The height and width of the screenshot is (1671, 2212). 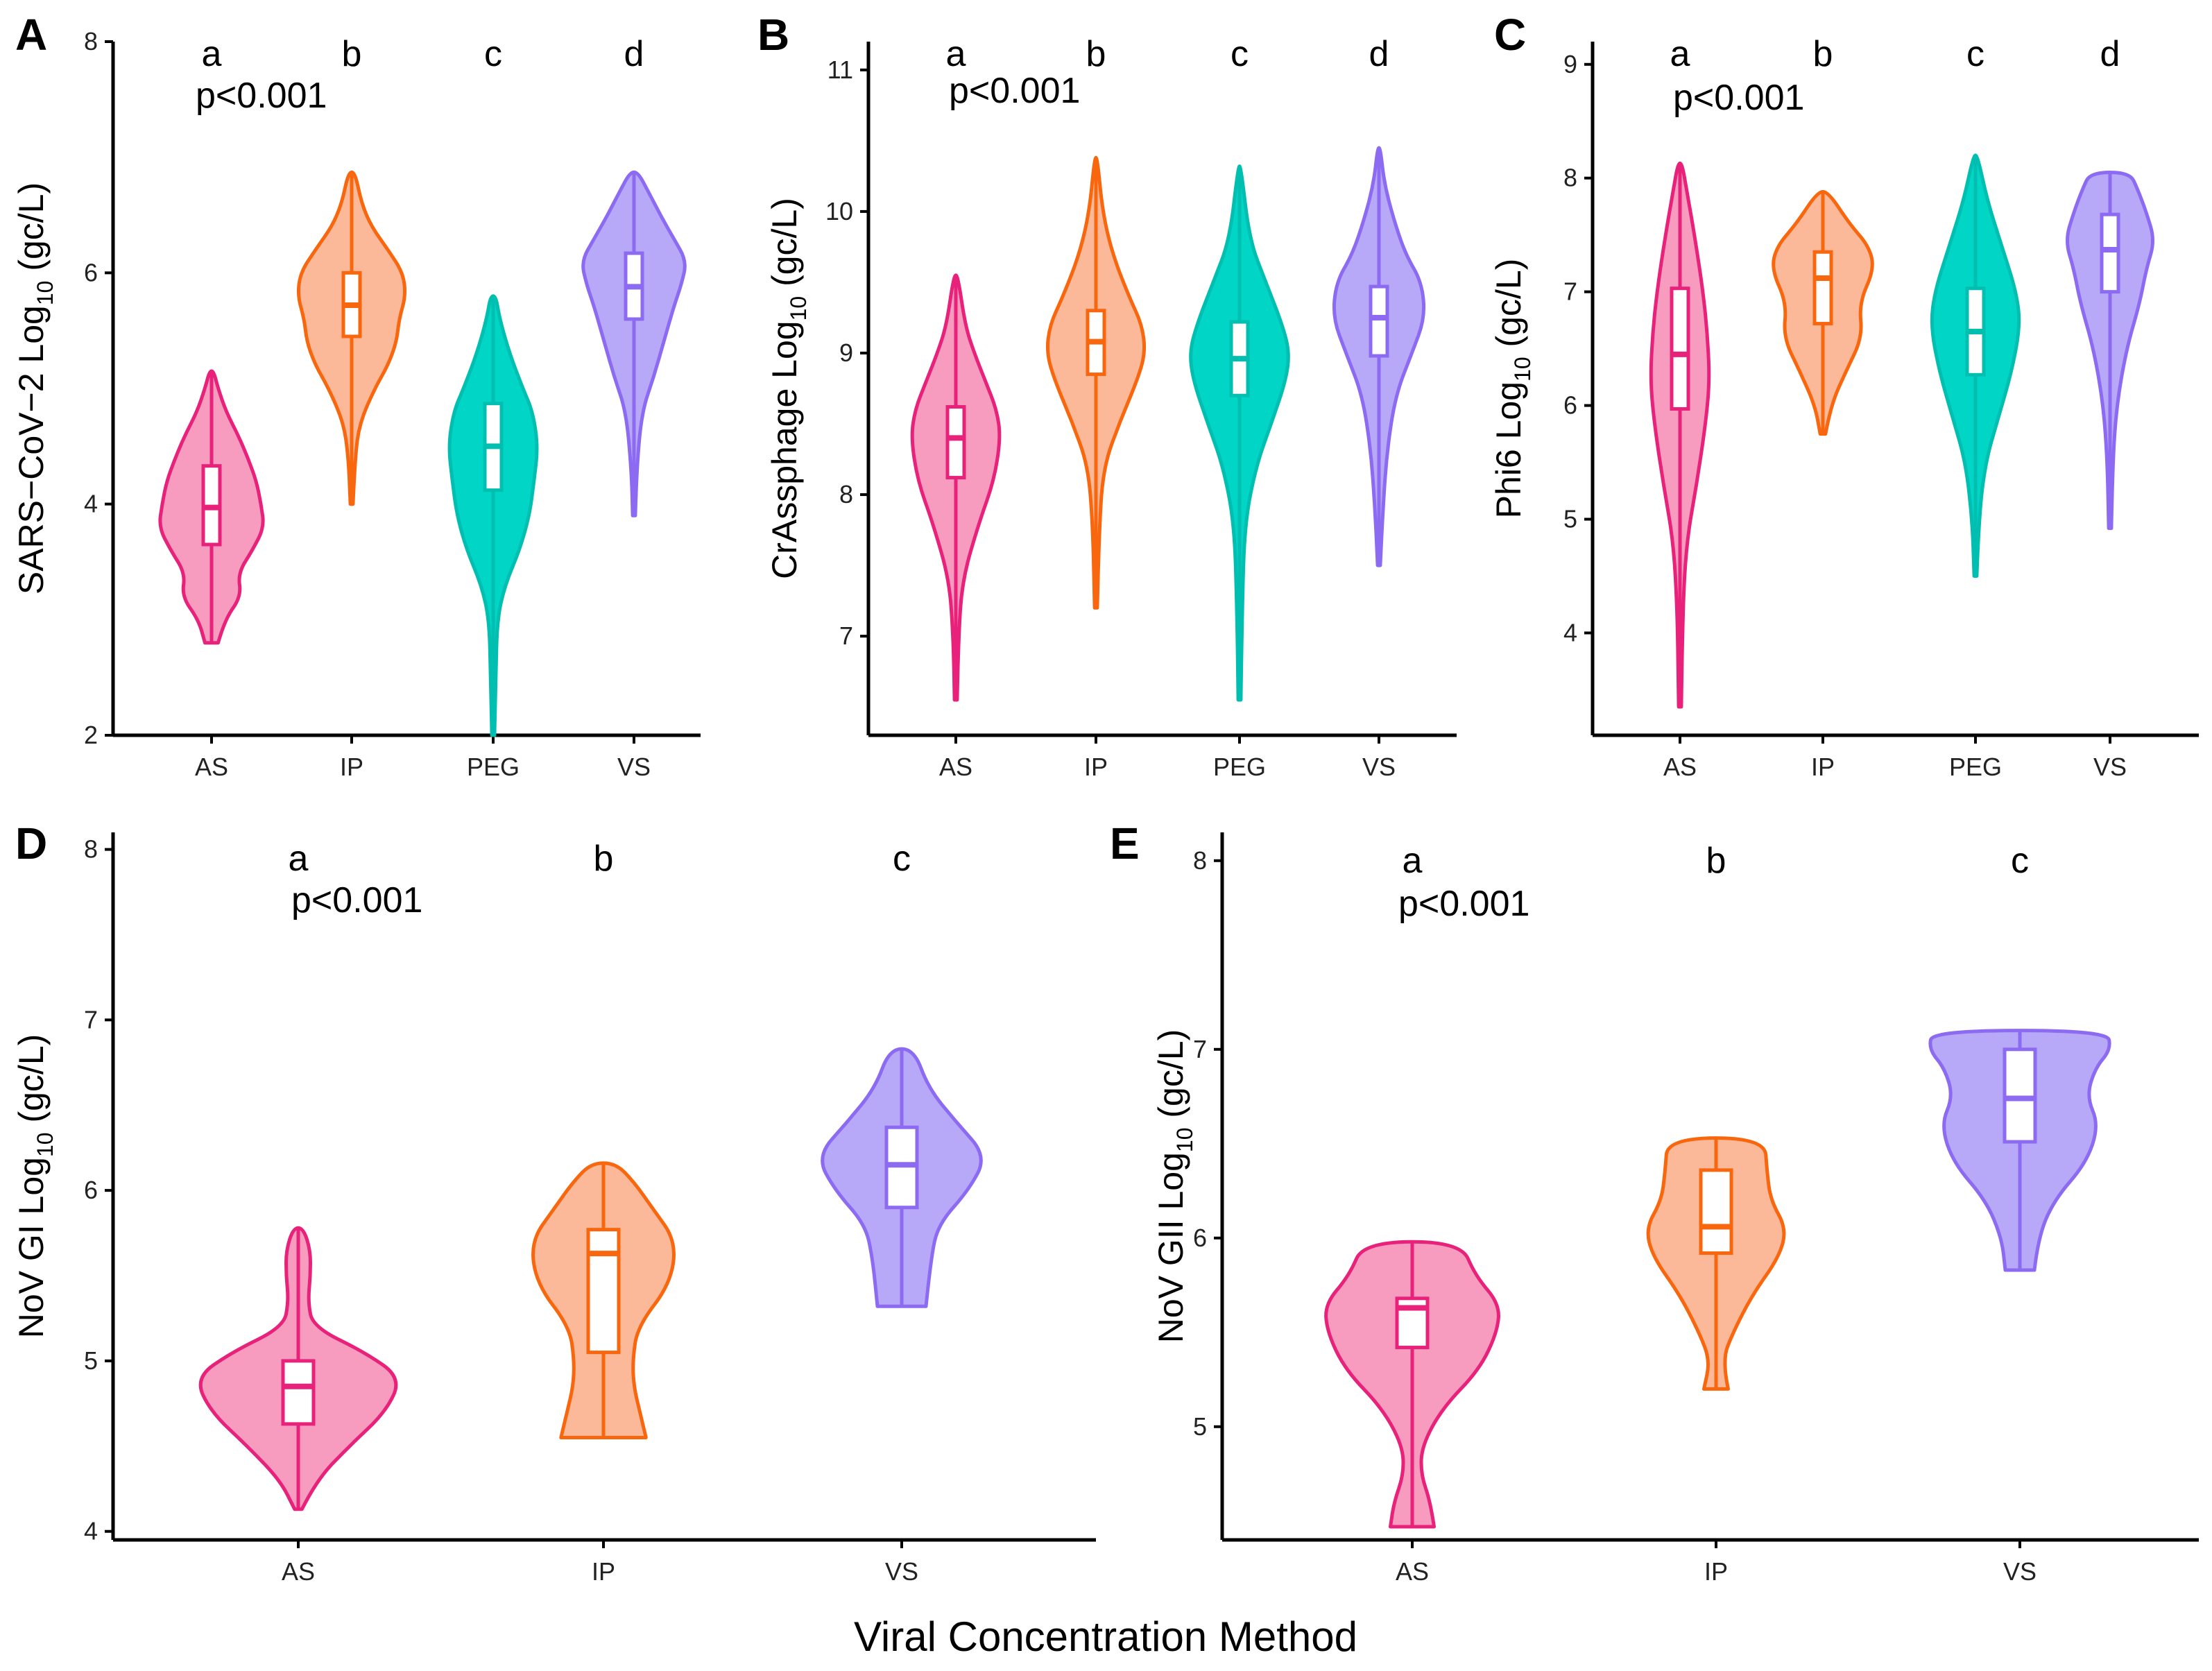 I want to click on y-axis-label: CrAssphage Log10 (gc/L), so click(x=788, y=388).